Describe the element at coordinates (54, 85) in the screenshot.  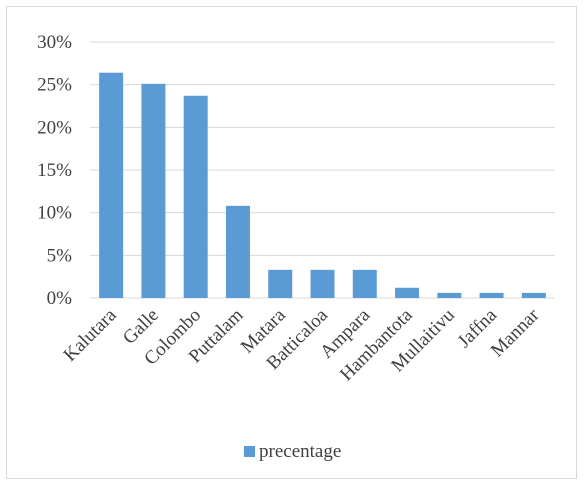
I see `y-tick-label: 25%` at that location.